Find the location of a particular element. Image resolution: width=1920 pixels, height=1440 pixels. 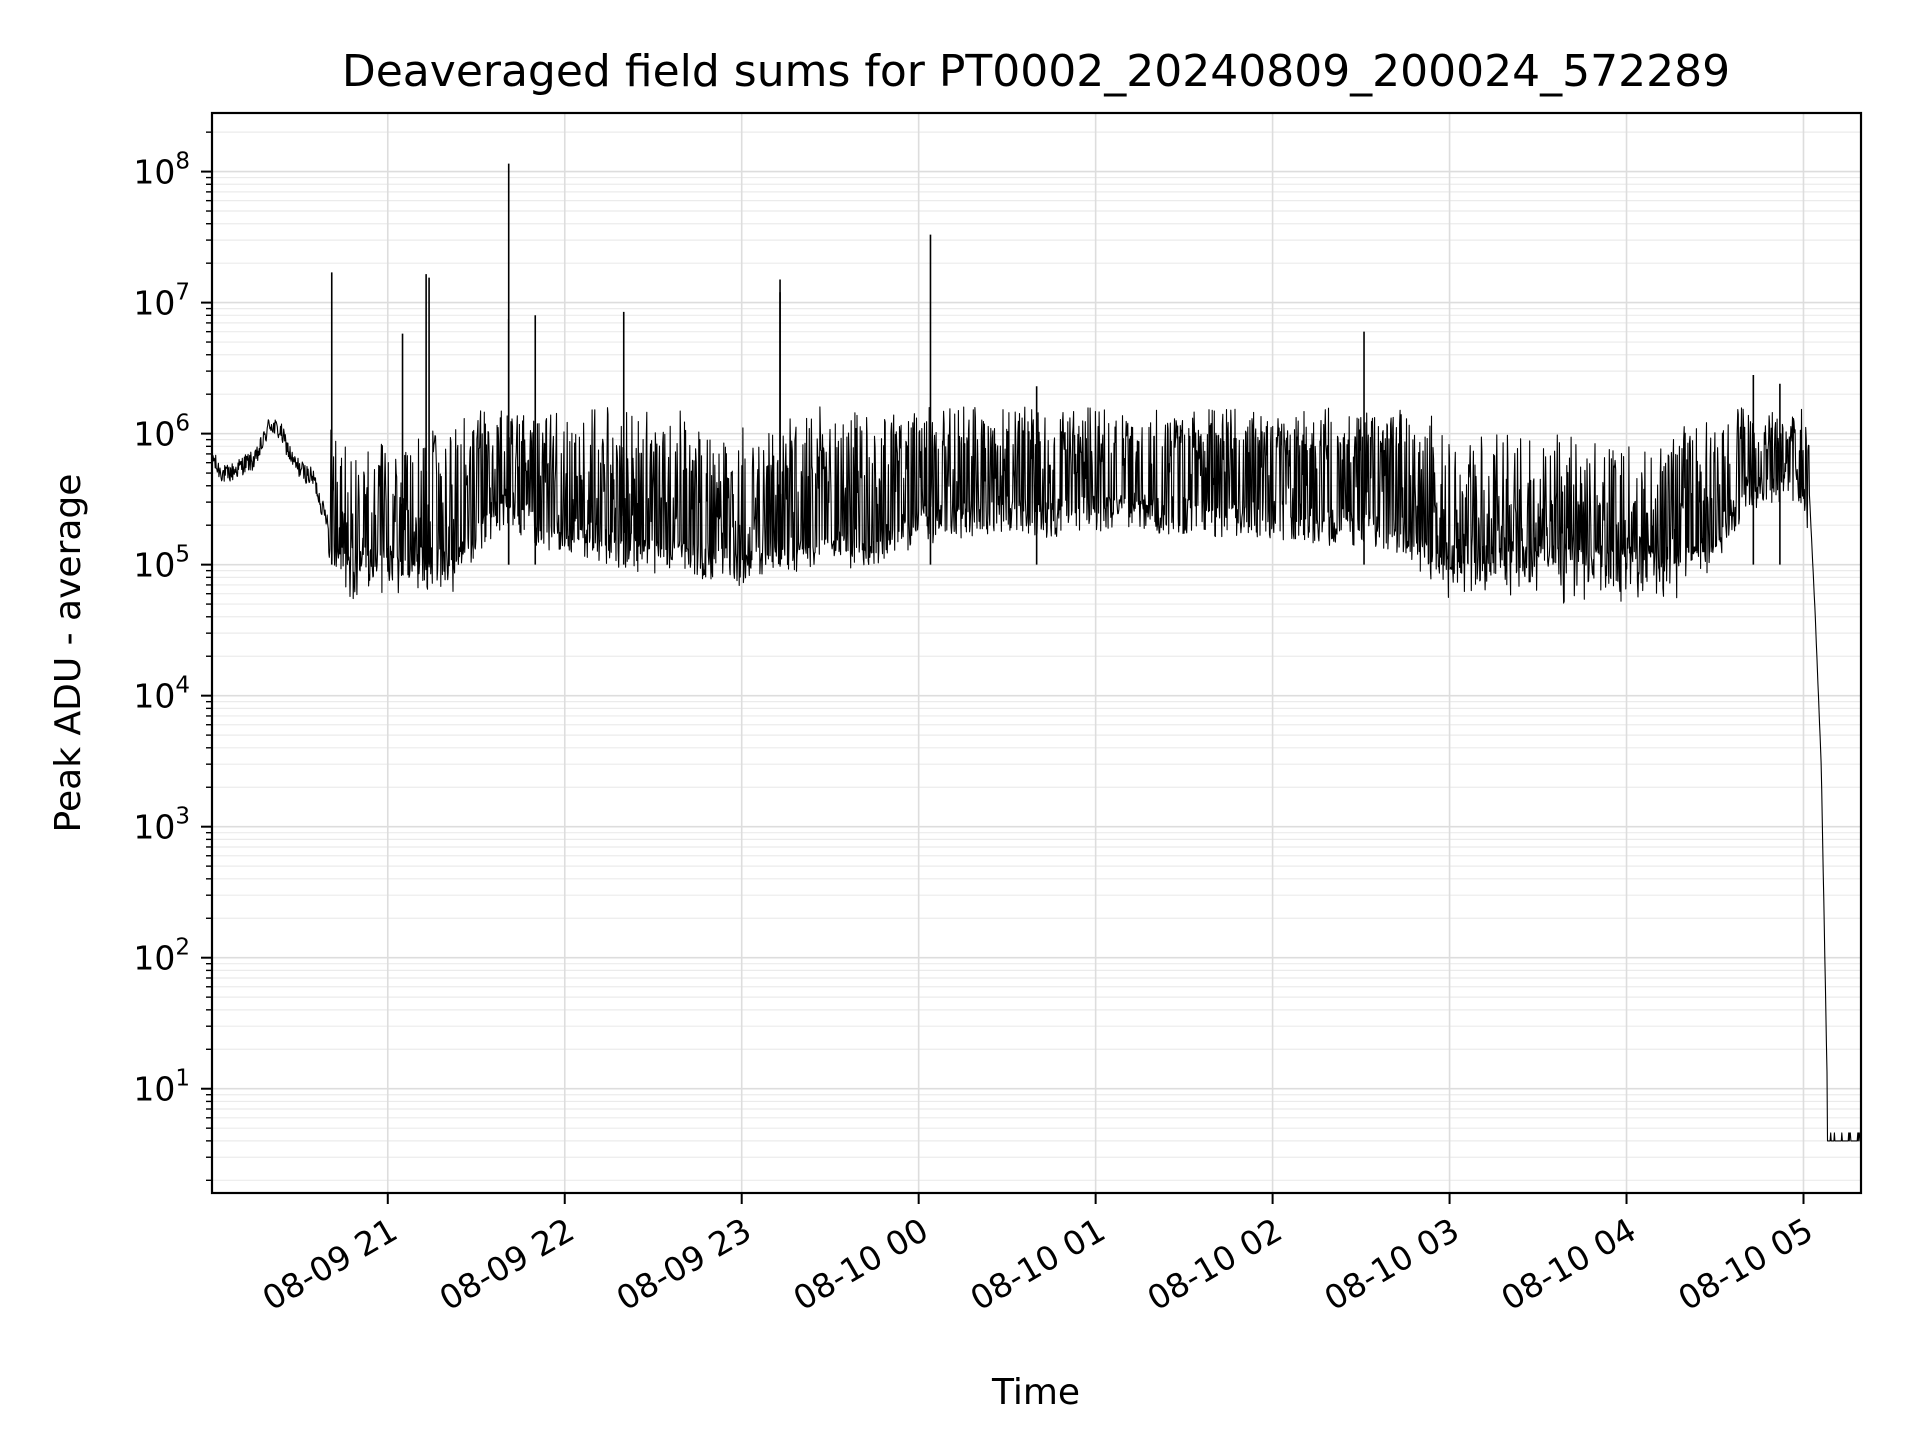

y-axis-label: Peak ADU - average is located at coordinates (68, 653).